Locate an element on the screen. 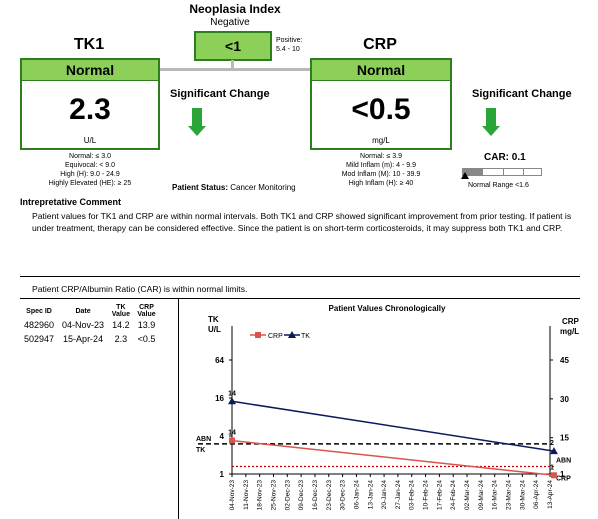  x-tick-label: 09-Dec-23 is located at coordinates (301, 495).